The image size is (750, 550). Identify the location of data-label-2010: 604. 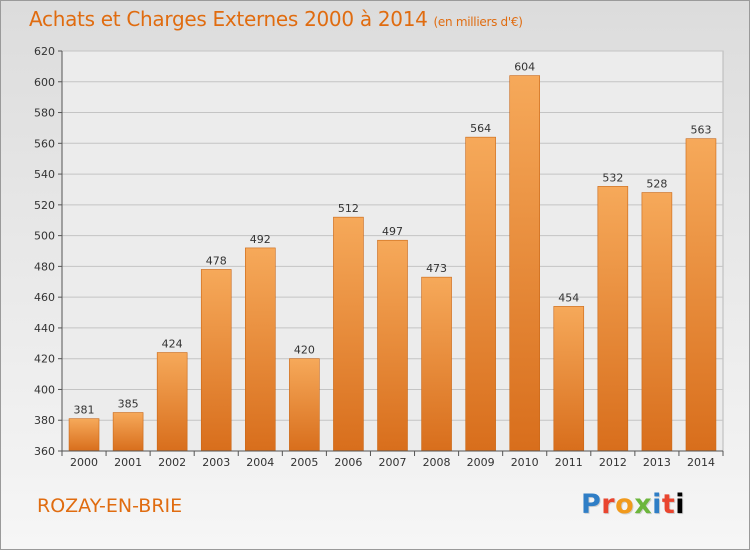
(524, 67).